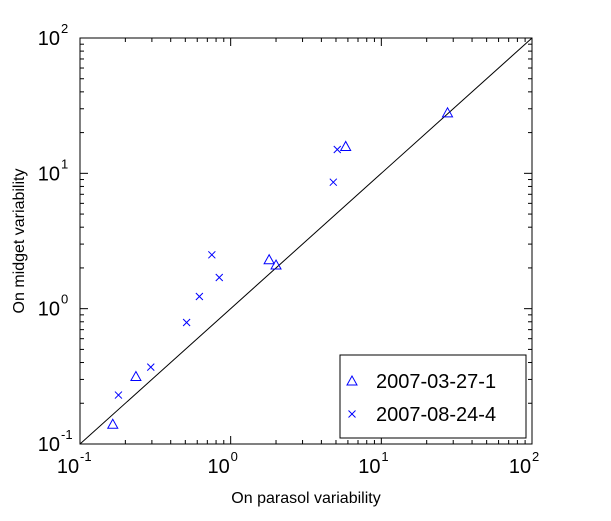 This screenshot has height=521, width=611. What do you see at coordinates (535, 456) in the screenshot?
I see `x-tick-label-exponent: 2` at bounding box center [535, 456].